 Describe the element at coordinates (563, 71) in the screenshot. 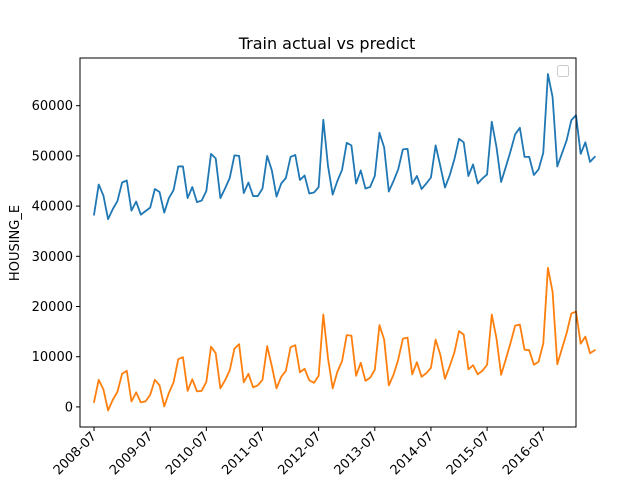

I see `legend-box` at that location.